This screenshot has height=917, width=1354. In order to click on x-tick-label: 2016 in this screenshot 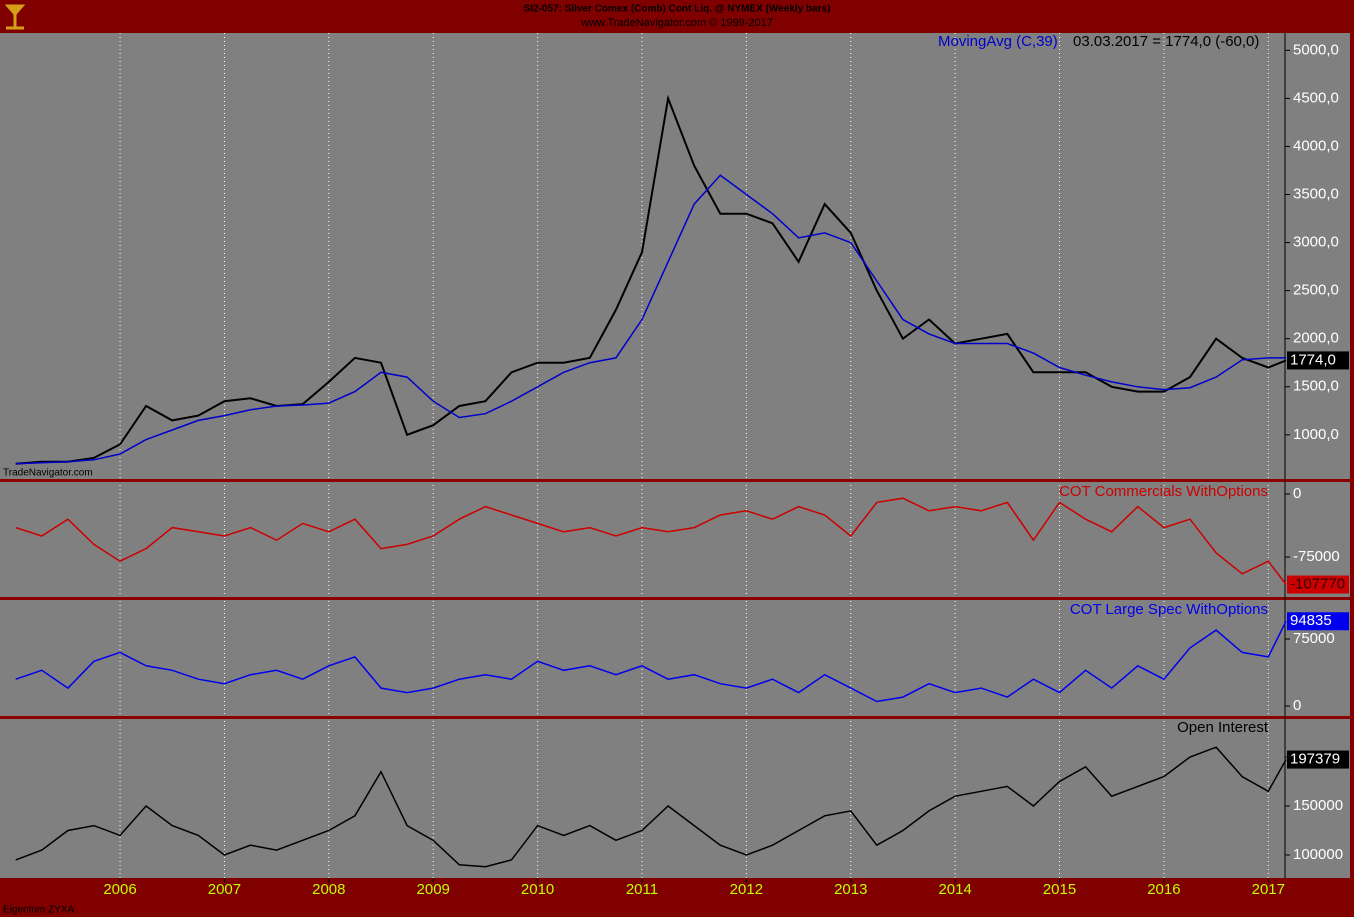, I will do `click(1163, 889)`.